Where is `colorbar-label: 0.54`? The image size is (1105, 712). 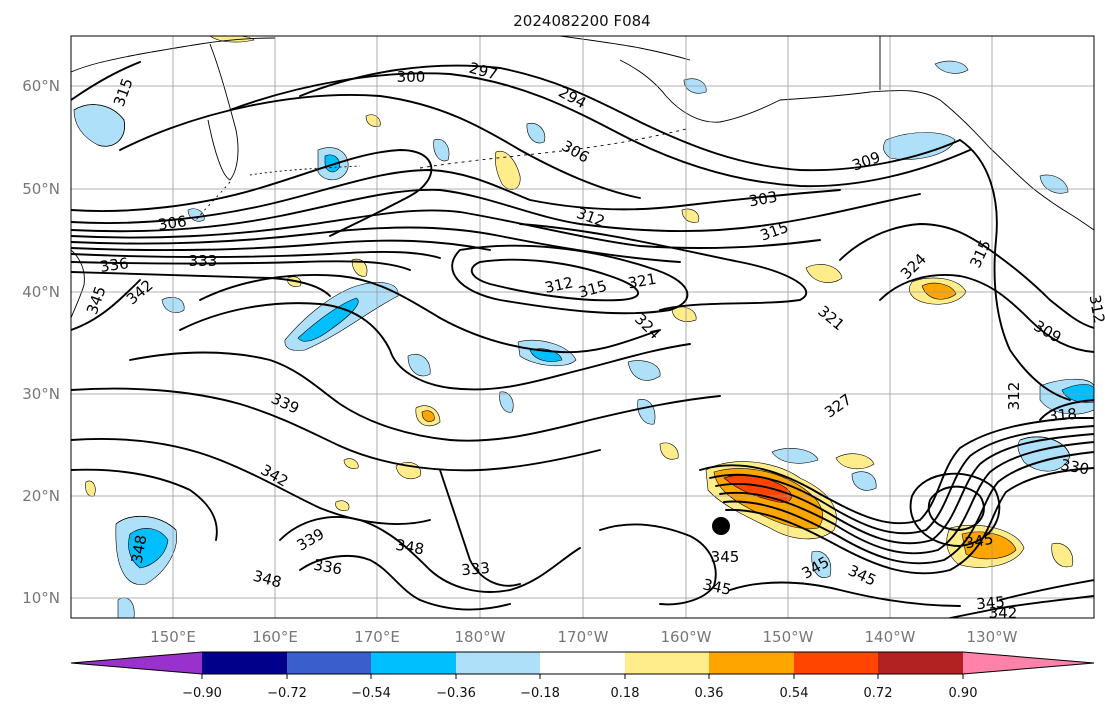 colorbar-label: 0.54 is located at coordinates (794, 693).